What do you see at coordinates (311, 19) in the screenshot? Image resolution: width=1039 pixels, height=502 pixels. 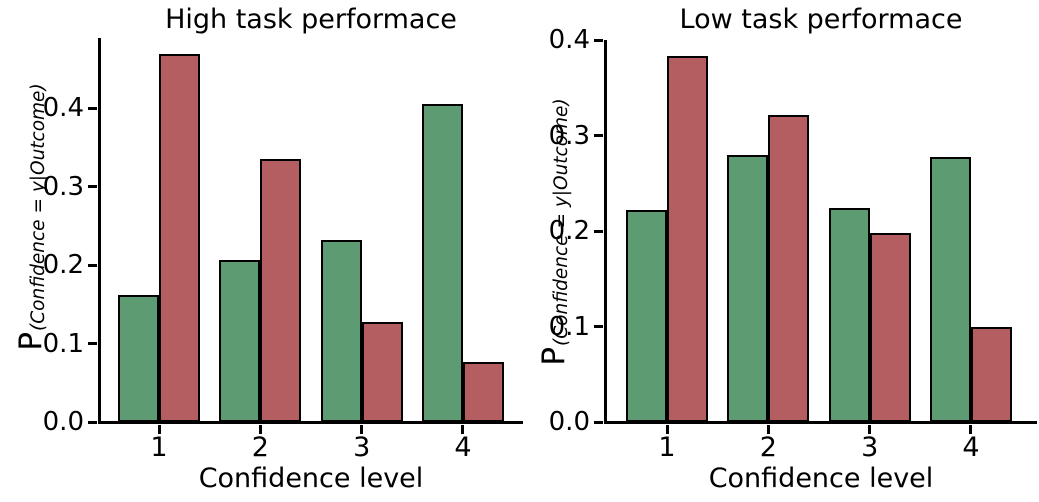 I see `chart-title: High task performace` at bounding box center [311, 19].